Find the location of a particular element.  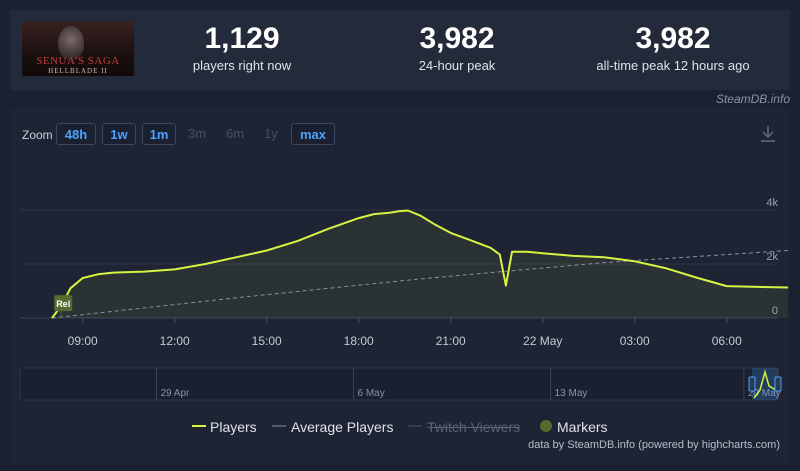

navigator-handle-left is located at coordinates (752, 384).